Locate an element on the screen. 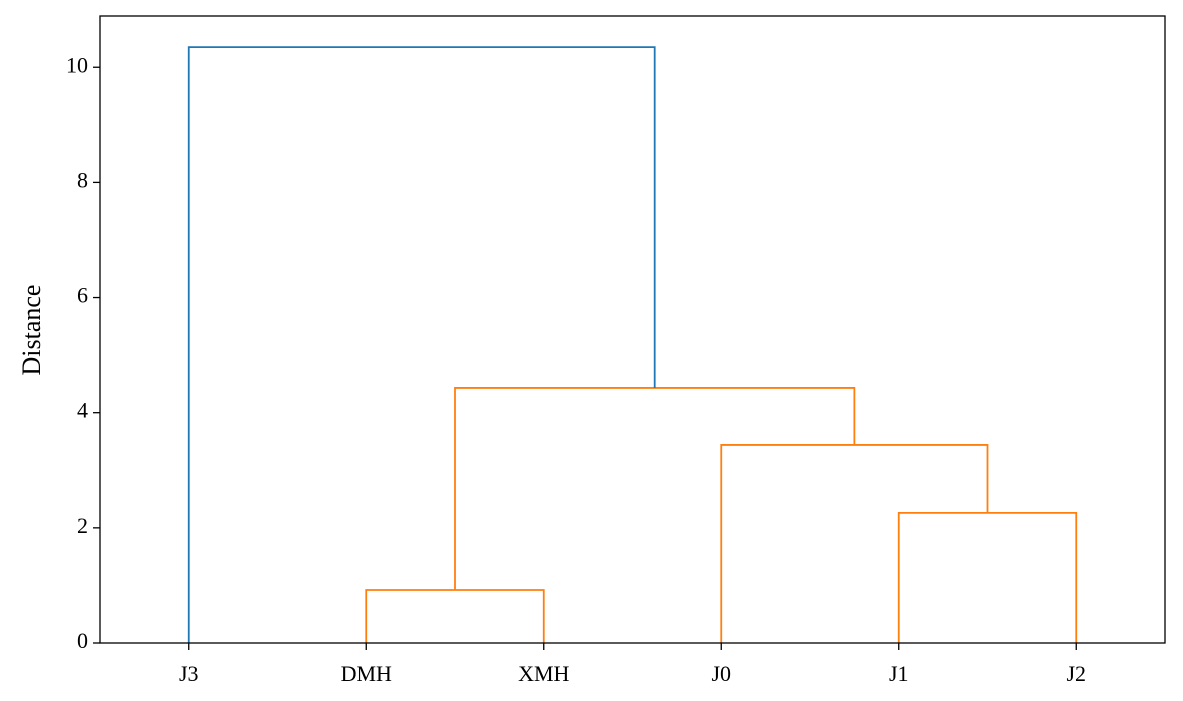 The image size is (1183, 701). x-tick-label: J2 is located at coordinates (1076, 673).